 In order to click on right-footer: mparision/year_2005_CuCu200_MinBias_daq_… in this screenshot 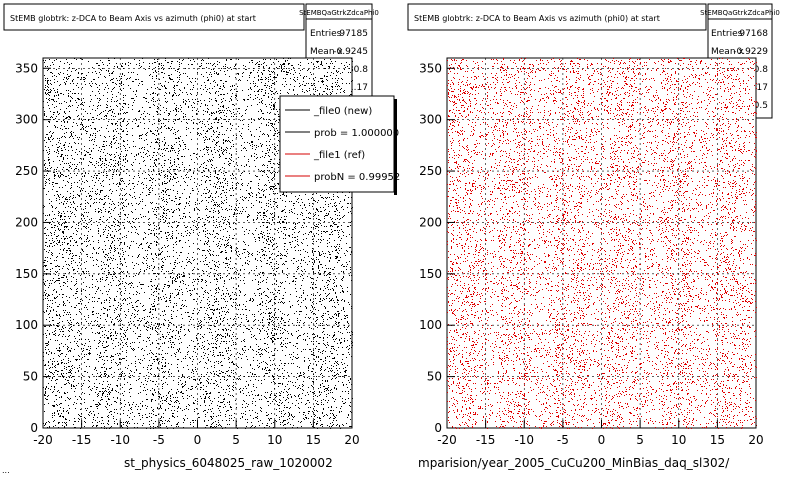, I will do `click(574, 463)`.